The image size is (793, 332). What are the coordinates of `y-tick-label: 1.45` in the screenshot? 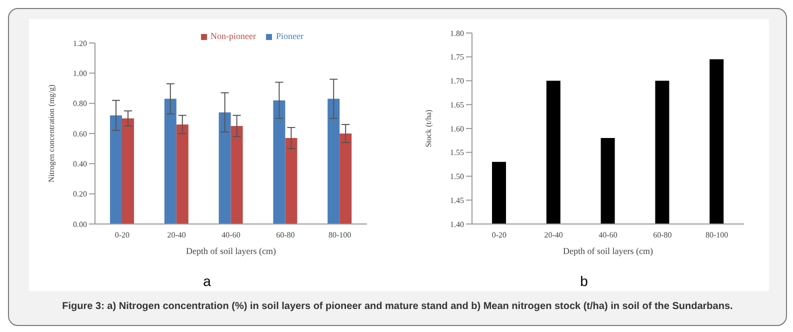 It's located at (457, 200).